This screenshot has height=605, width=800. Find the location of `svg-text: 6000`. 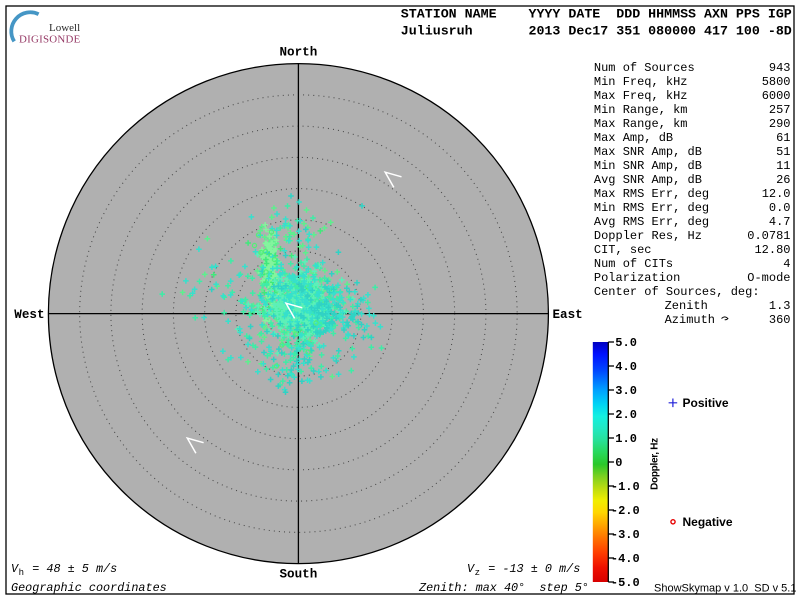

svg-text: 6000 is located at coordinates (776, 96).